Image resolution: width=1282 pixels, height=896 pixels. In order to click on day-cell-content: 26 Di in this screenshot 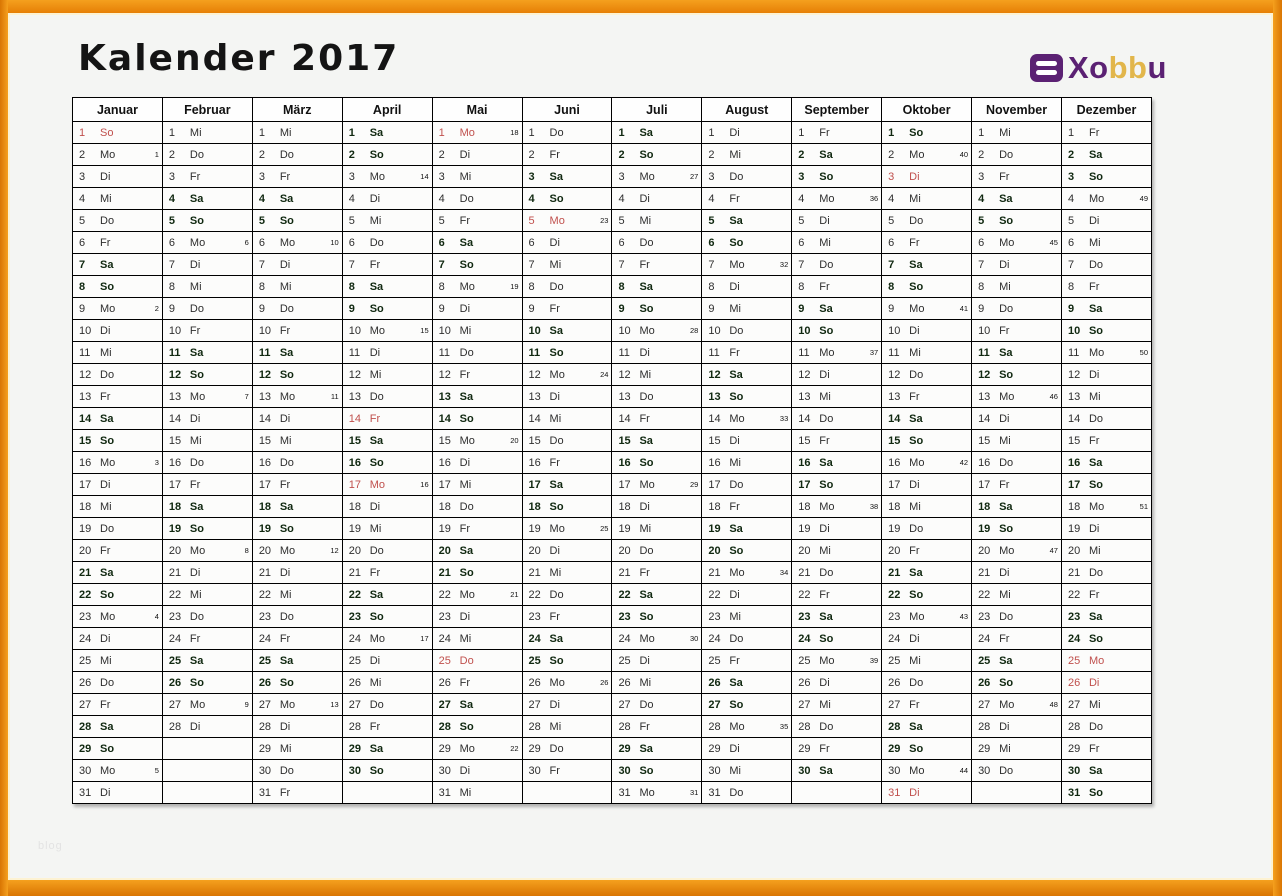, I will do `click(836, 682)`.